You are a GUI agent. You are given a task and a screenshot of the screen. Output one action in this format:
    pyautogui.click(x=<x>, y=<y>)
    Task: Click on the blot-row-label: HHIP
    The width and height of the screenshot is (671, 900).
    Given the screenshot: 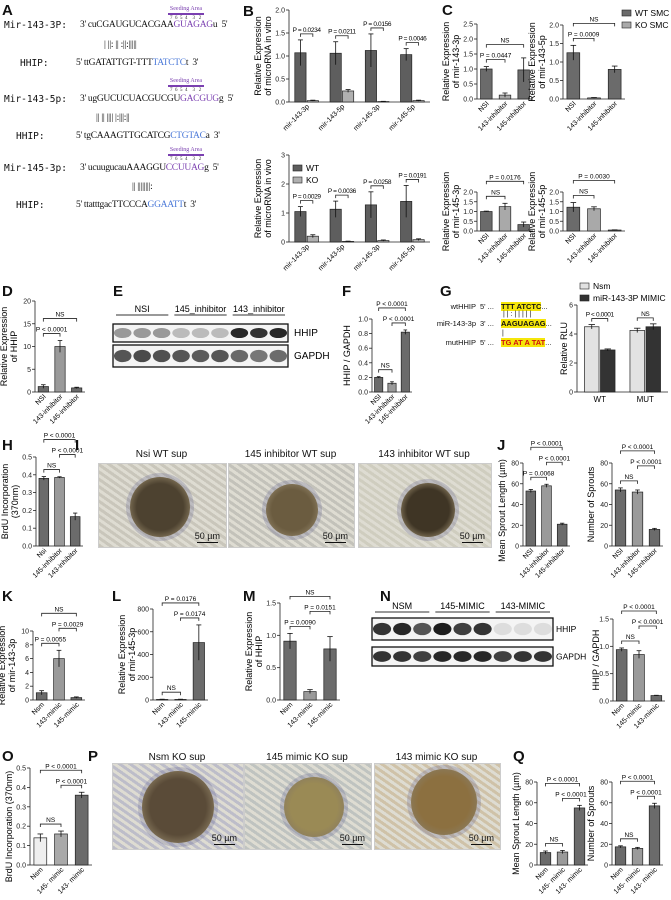 What is the action you would take?
    pyautogui.click(x=566, y=629)
    